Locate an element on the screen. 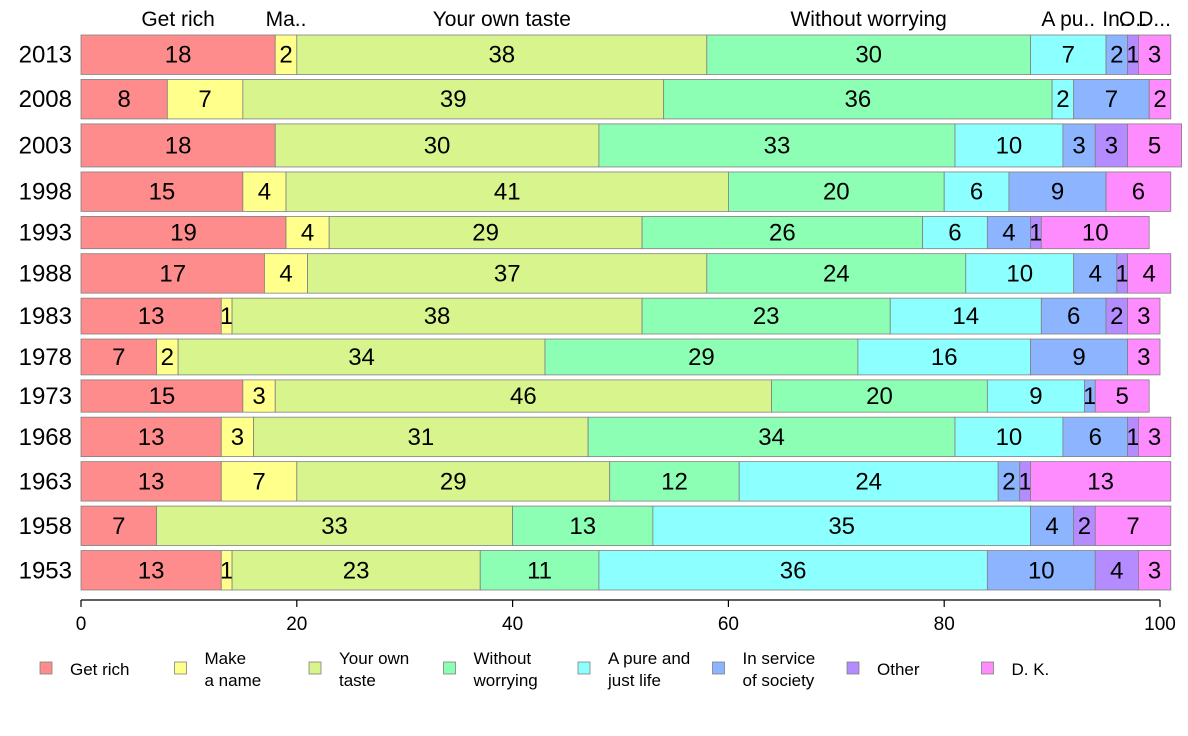  legend-label-1: Get rich is located at coordinates (100, 669).